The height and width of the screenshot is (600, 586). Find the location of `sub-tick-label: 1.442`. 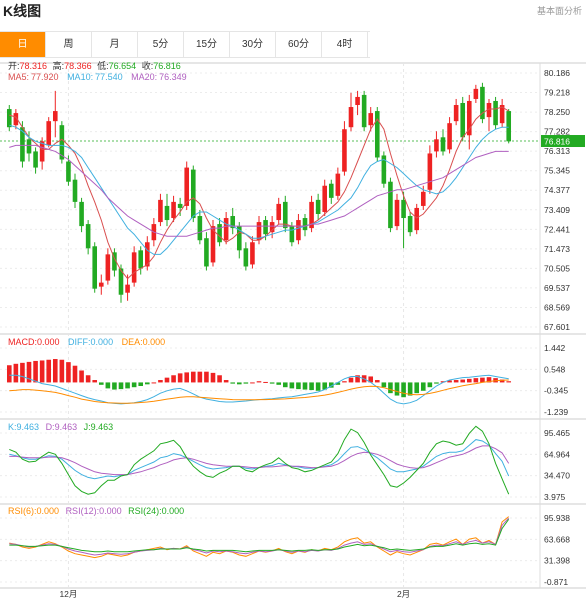

sub-tick-label: 1.442 is located at coordinates (555, 348).